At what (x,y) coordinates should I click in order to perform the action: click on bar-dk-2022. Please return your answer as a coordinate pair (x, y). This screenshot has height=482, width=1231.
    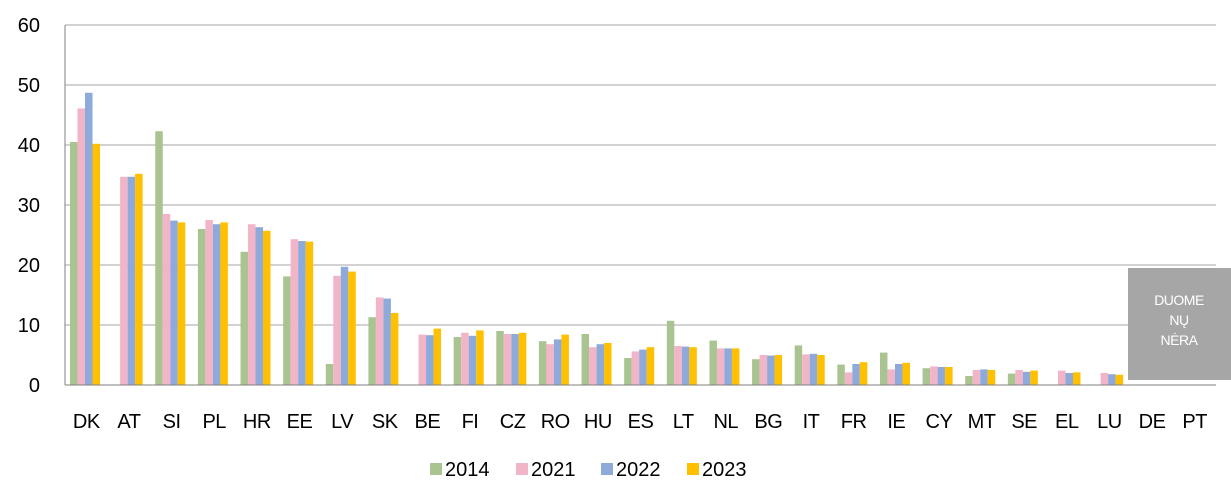
    Looking at the image, I should click on (89, 239).